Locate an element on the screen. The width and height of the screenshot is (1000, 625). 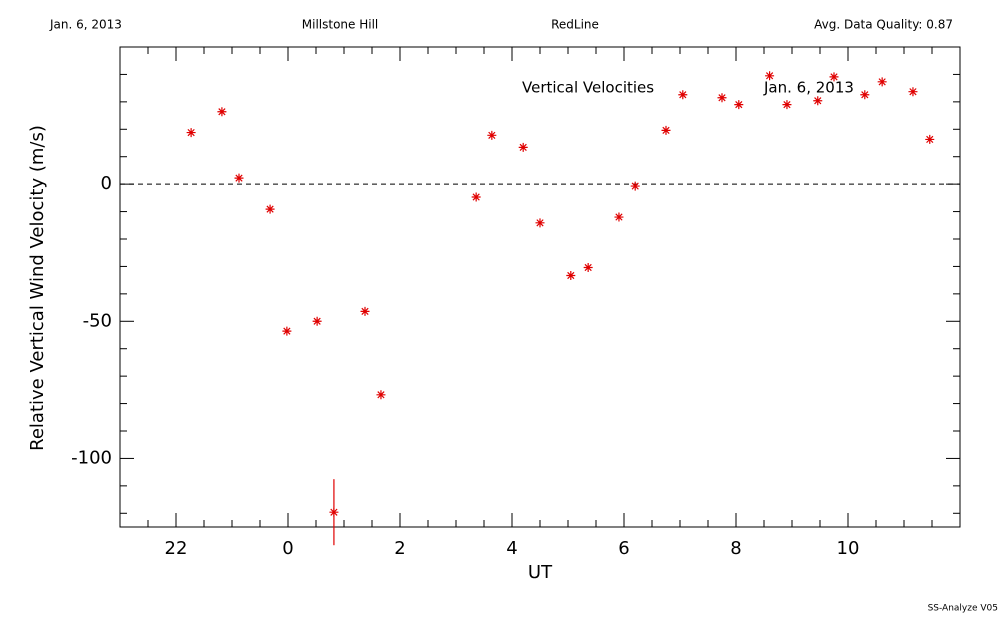
x-tick-label: 10 is located at coordinates (848, 548).